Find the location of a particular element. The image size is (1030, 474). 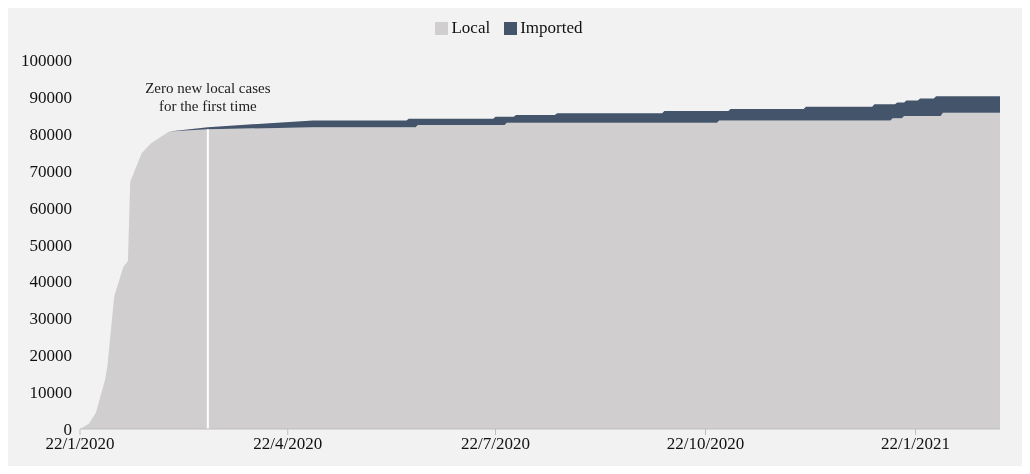

ref-line-label: Zero new local cases for the first time is located at coordinates (208, 97).